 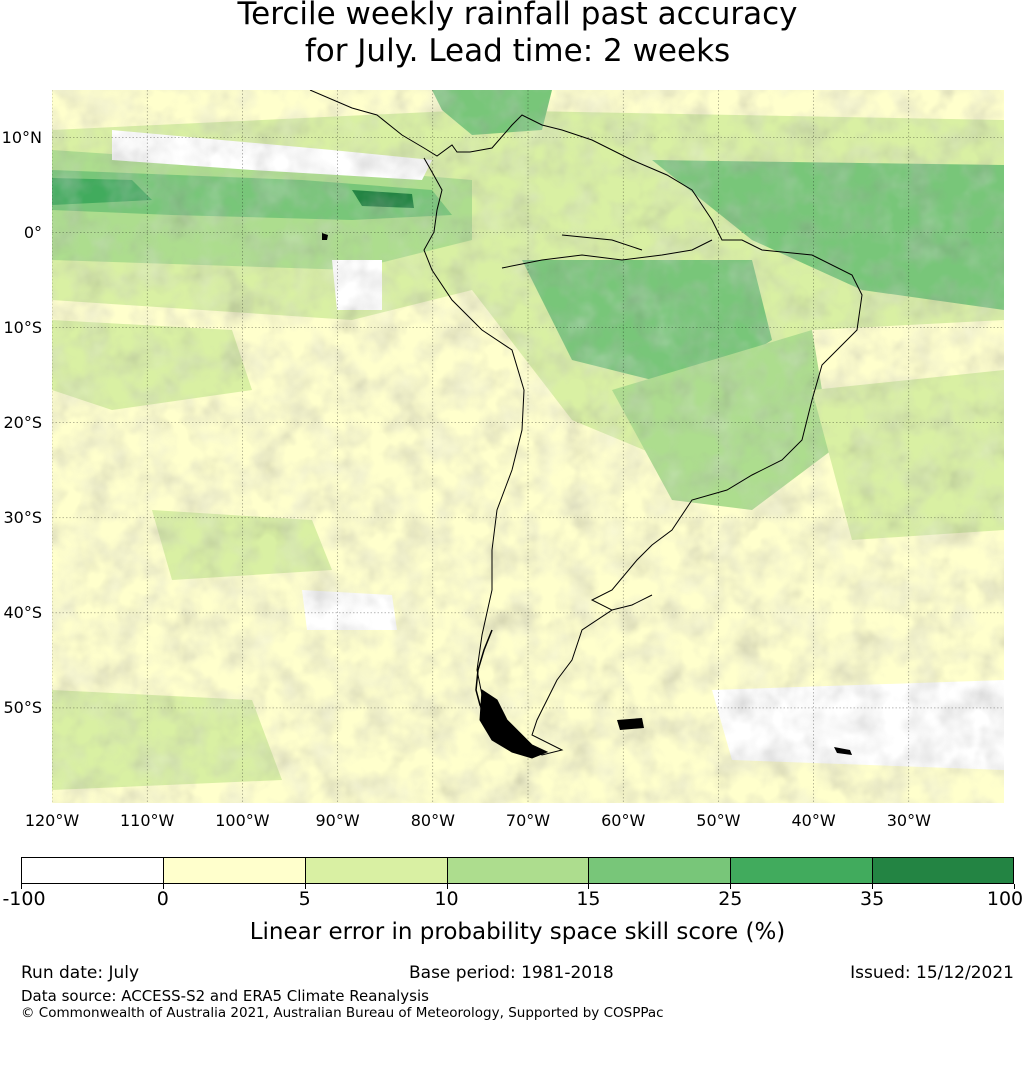 I want to click on colorbar, so click(x=518, y=870).